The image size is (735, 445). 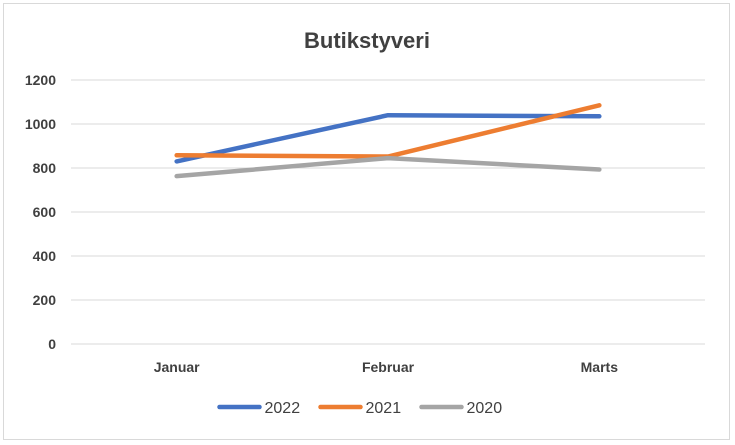 I want to click on legend-label: 2020, so click(x=485, y=408).